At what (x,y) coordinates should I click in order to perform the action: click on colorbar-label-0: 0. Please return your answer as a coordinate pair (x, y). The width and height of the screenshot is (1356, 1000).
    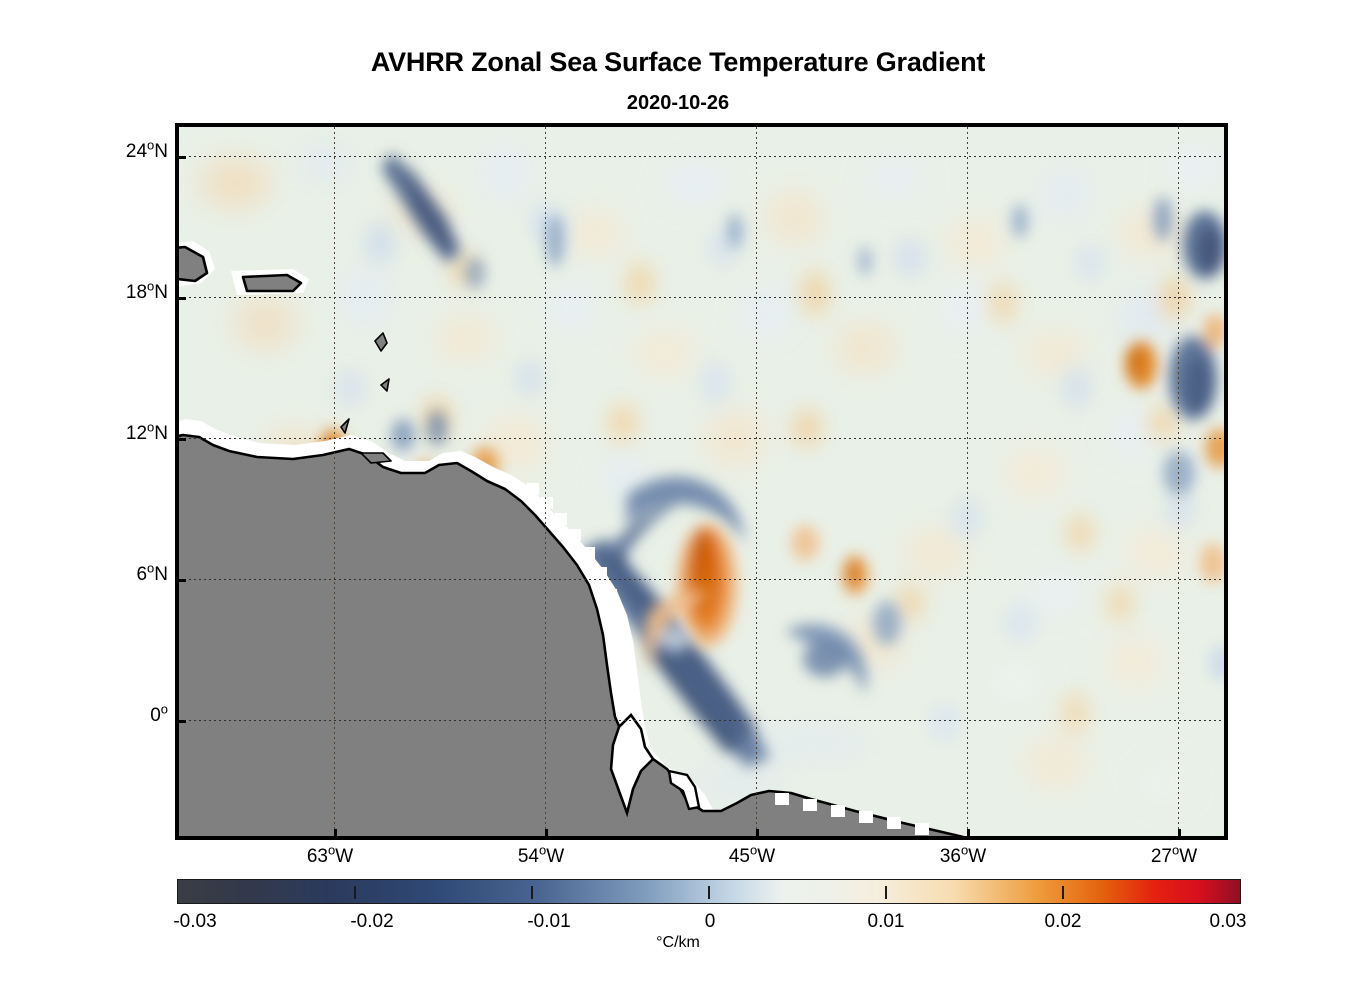
    Looking at the image, I should click on (710, 922).